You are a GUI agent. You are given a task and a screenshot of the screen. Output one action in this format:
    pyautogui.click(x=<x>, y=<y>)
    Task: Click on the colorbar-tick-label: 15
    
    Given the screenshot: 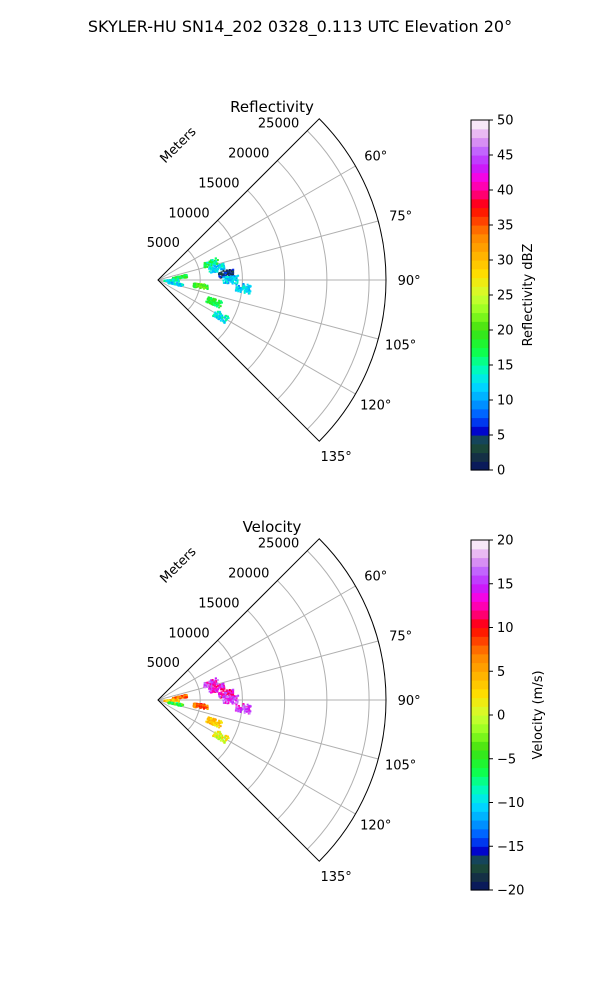 What is the action you would take?
    pyautogui.click(x=505, y=366)
    